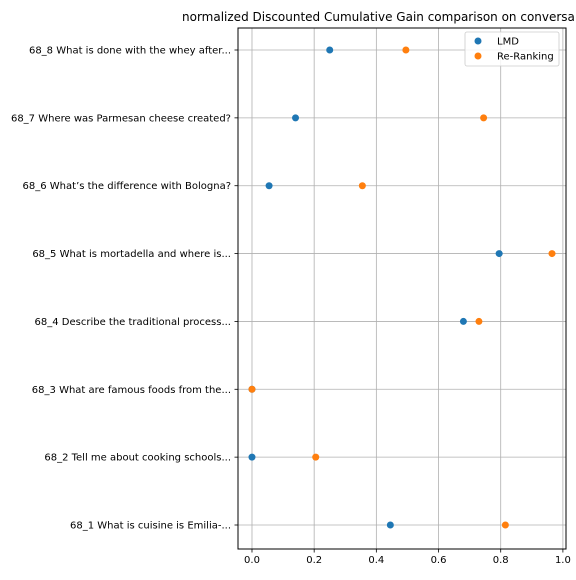  Describe the element at coordinates (508, 42) in the screenshot. I see `legend-label: LMD` at that location.